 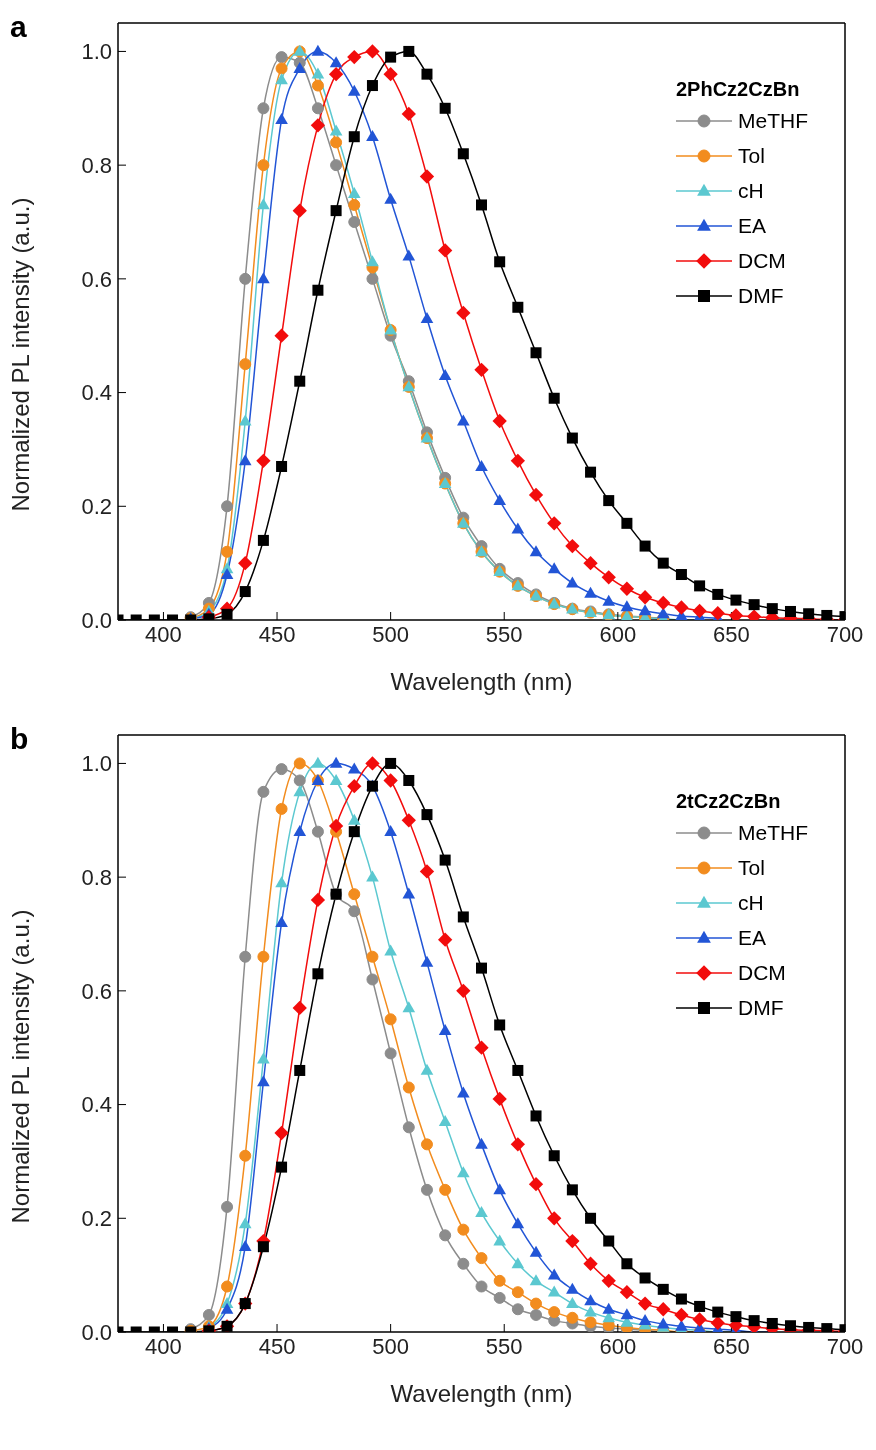 I want to click on legend-title: 2PhCz2CzBn, so click(x=738, y=89).